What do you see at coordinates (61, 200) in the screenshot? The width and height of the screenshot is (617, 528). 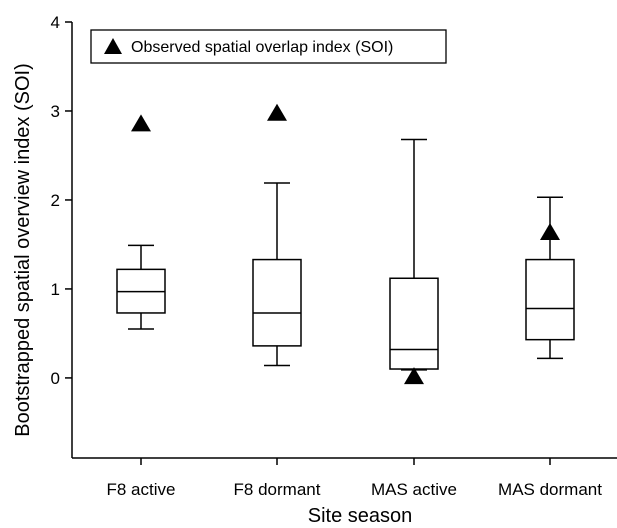 I see `y-ticks: 0 1 2 3 4` at bounding box center [61, 200].